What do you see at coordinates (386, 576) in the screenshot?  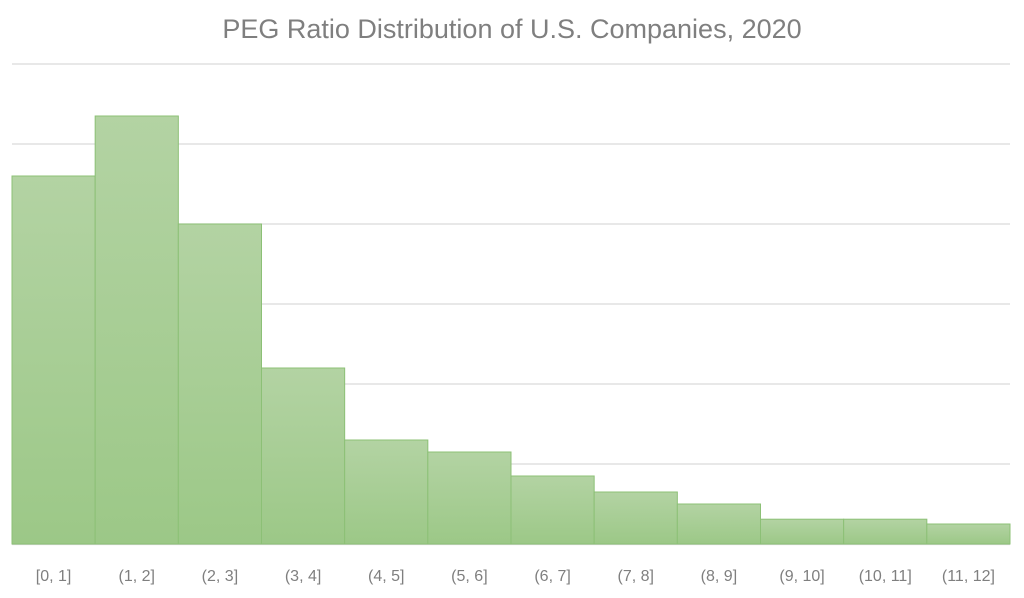 I see `x-tick-label-4: (4, 5]` at bounding box center [386, 576].